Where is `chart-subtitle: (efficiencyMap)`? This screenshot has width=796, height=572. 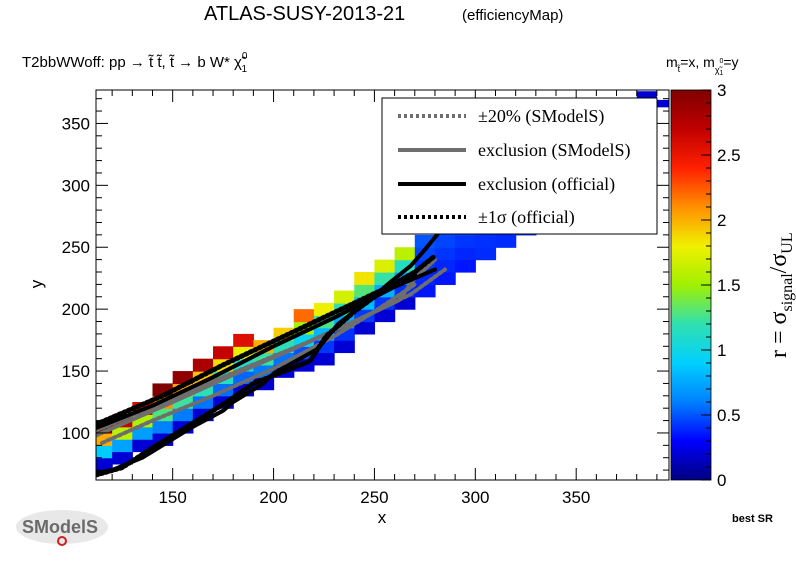 chart-subtitle: (efficiencyMap) is located at coordinates (512, 15).